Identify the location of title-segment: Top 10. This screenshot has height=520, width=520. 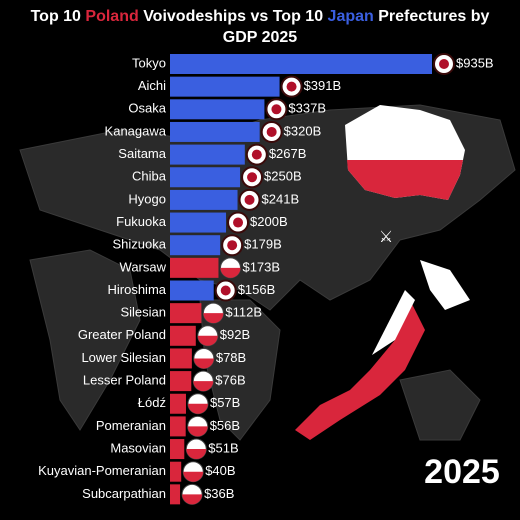
(58, 16).